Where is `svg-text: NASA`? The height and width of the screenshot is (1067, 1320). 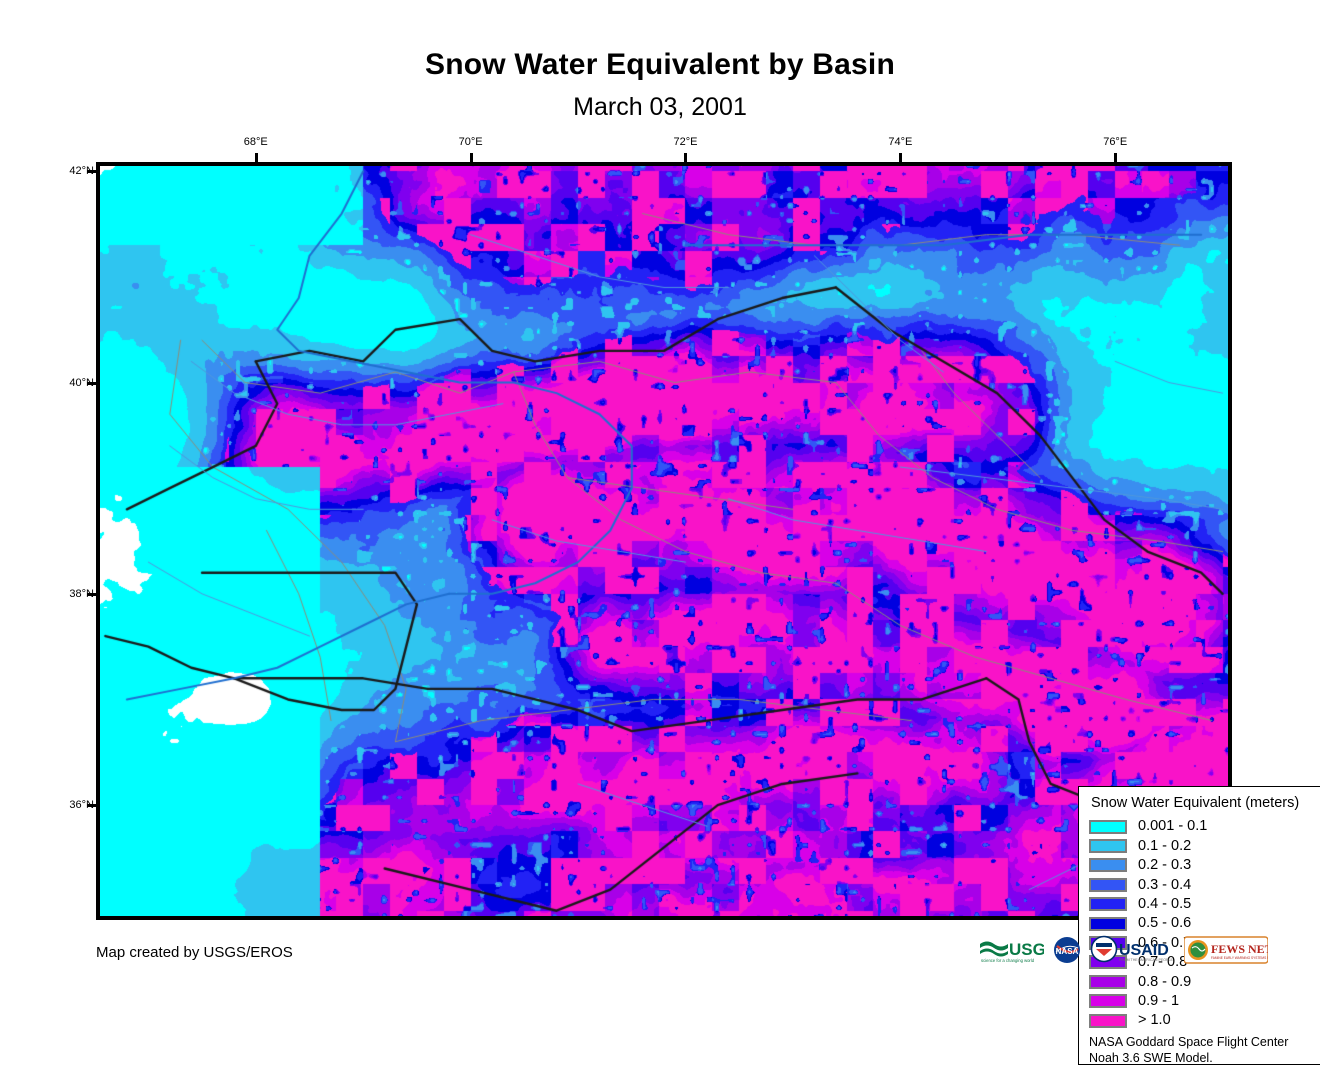 svg-text: NASA is located at coordinates (1067, 951).